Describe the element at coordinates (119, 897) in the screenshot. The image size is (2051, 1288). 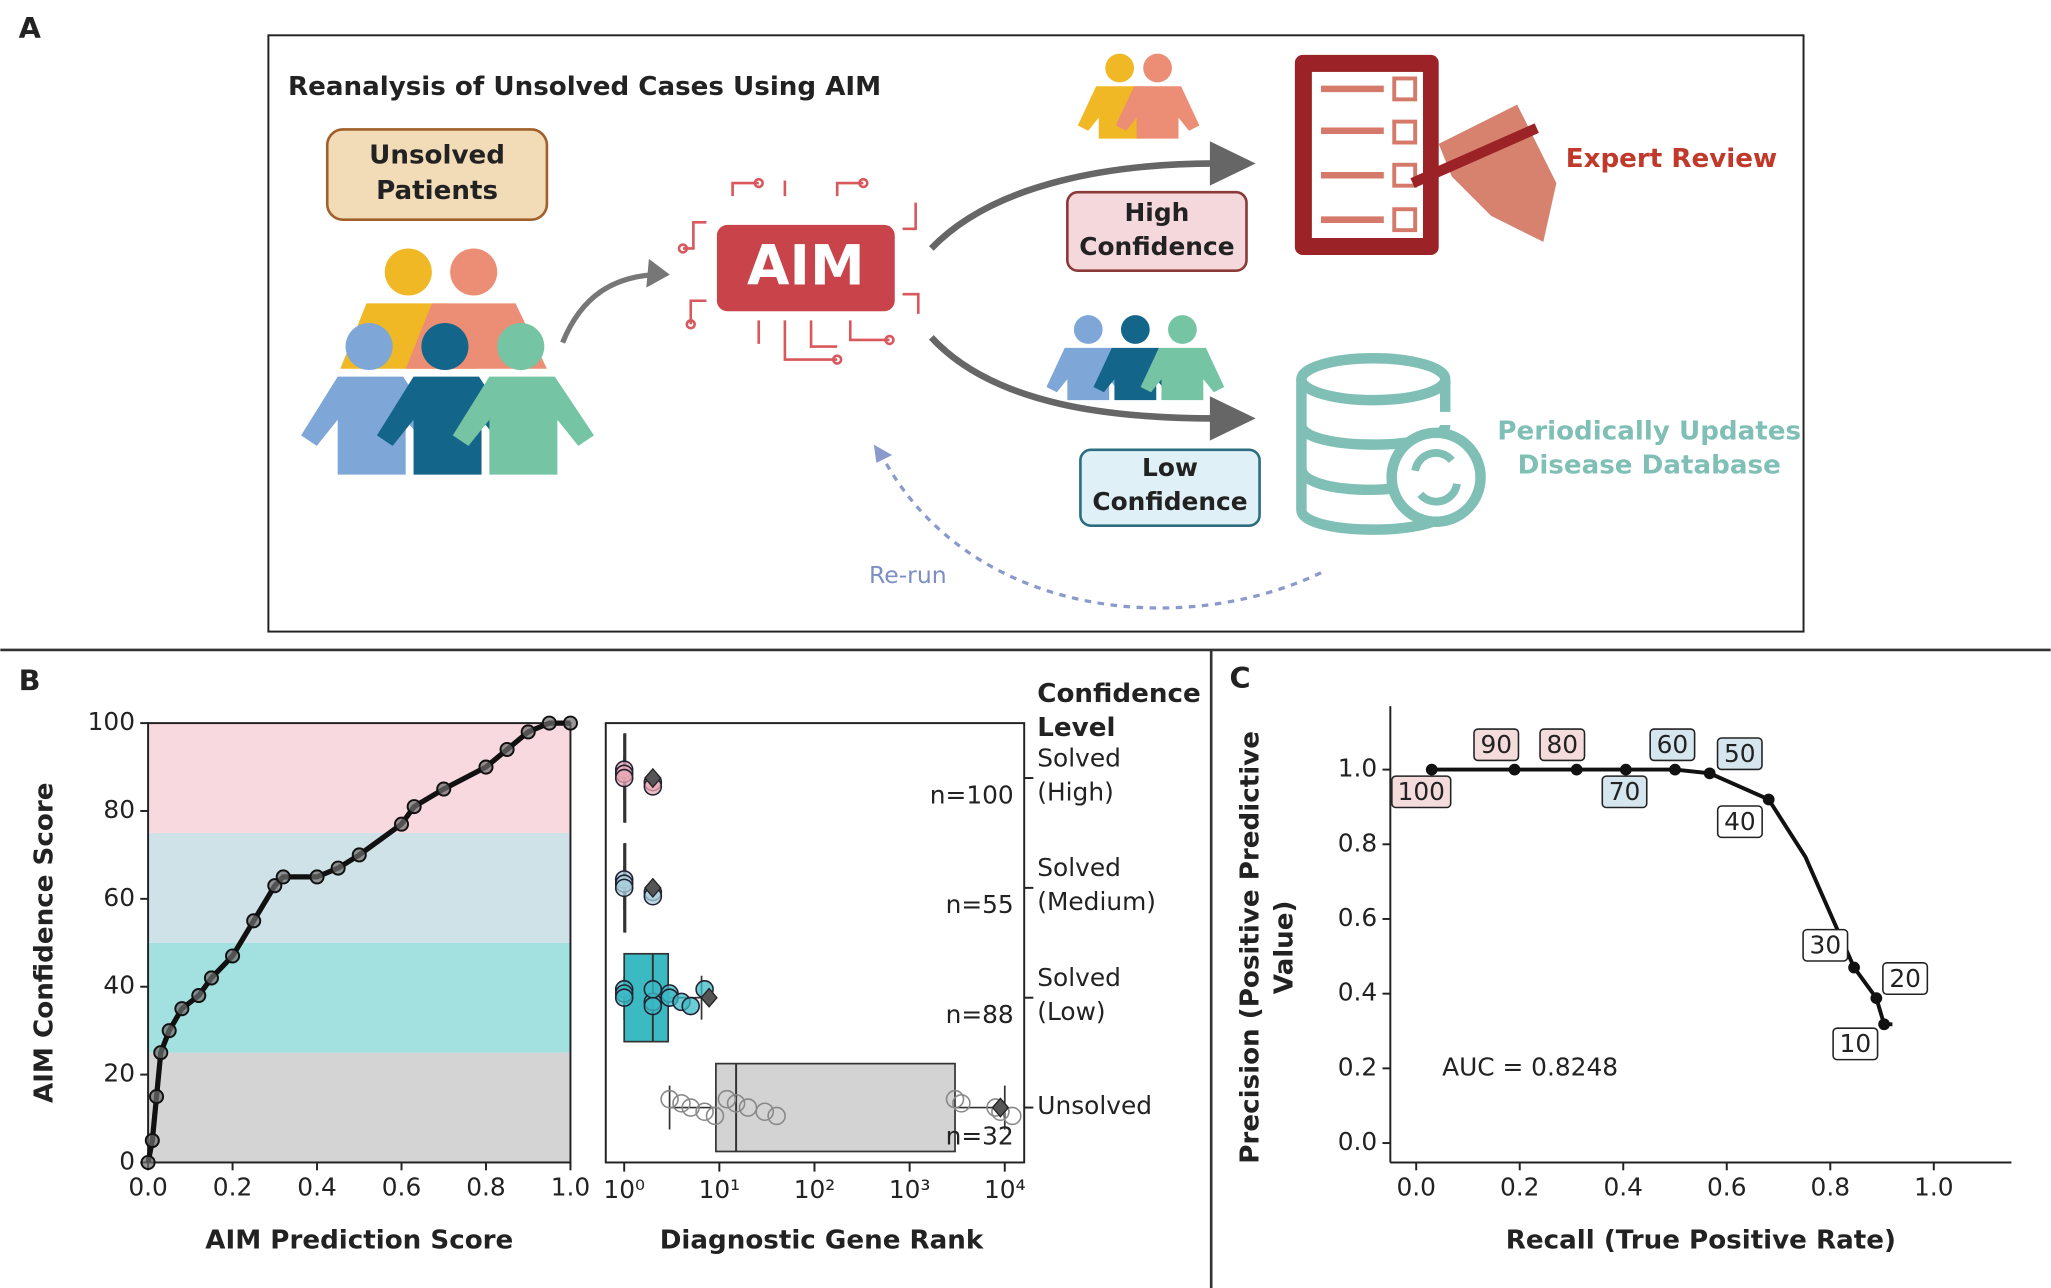
I see `y-tick-label: 60` at that location.